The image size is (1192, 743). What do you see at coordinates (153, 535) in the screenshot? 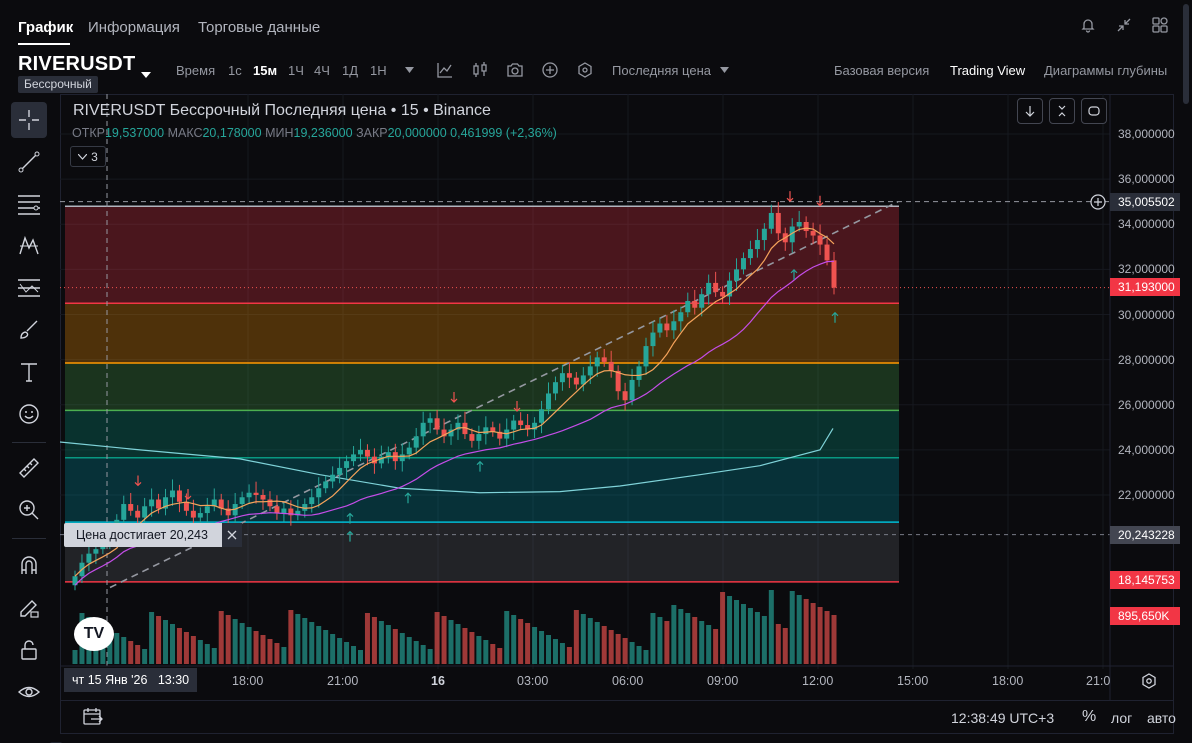
I see `price-alert-pill: Цена достигает 20,243` at bounding box center [153, 535].